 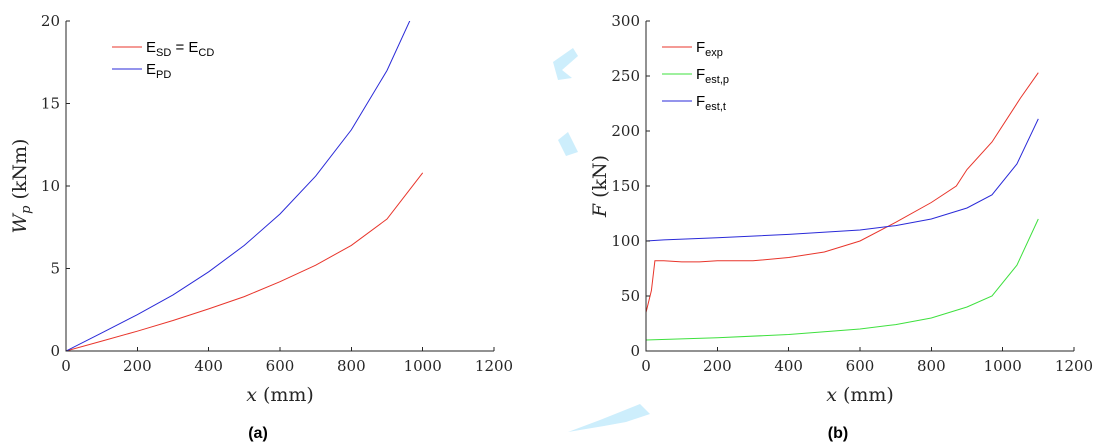 I want to click on legend: Fexp Fest,p Fest,t, so click(x=695, y=76).